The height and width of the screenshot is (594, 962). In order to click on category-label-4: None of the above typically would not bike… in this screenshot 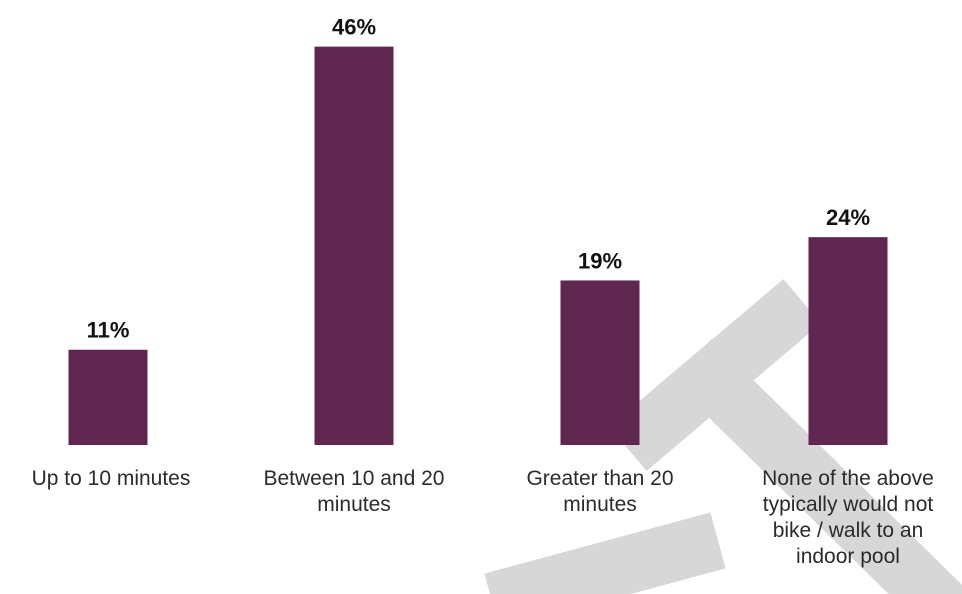, I will do `click(845, 518)`.